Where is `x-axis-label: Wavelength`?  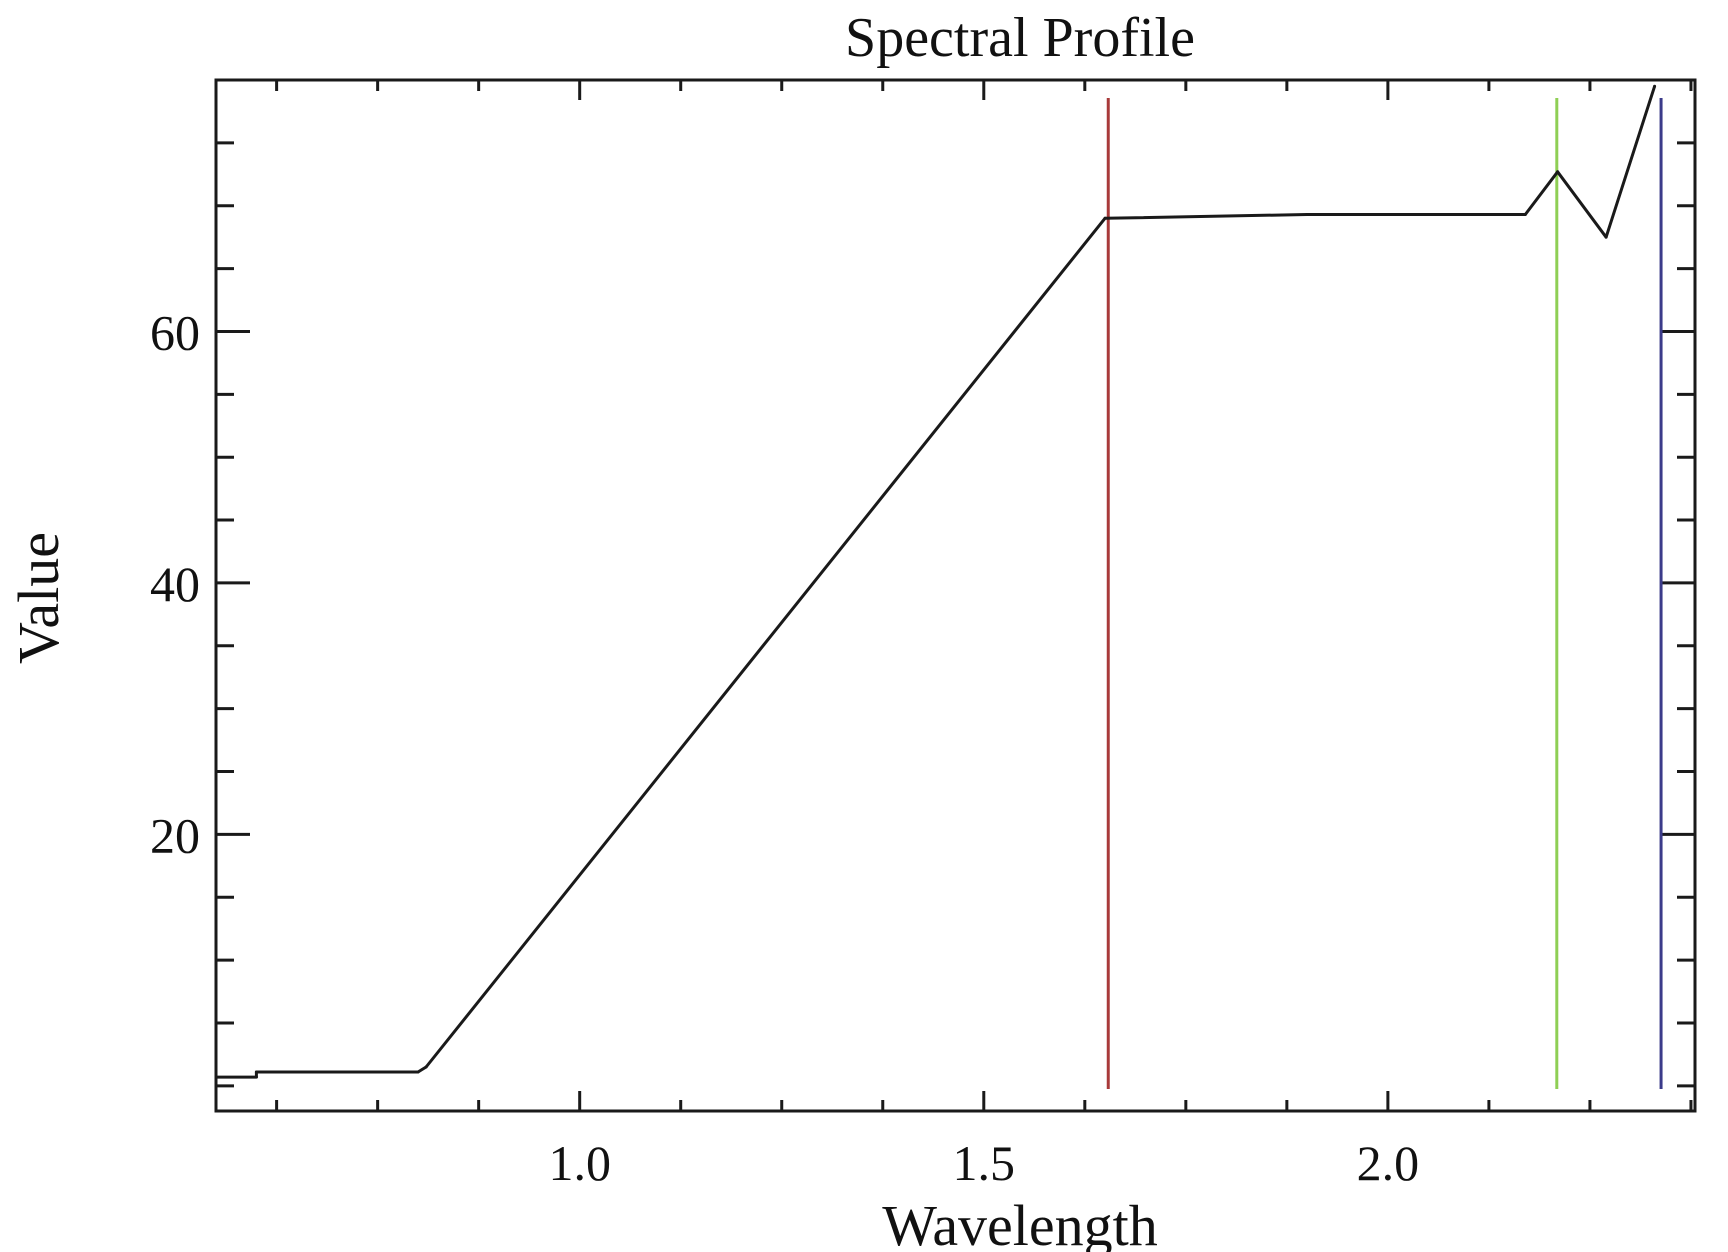 x-axis-label: Wavelength is located at coordinates (1020, 1222).